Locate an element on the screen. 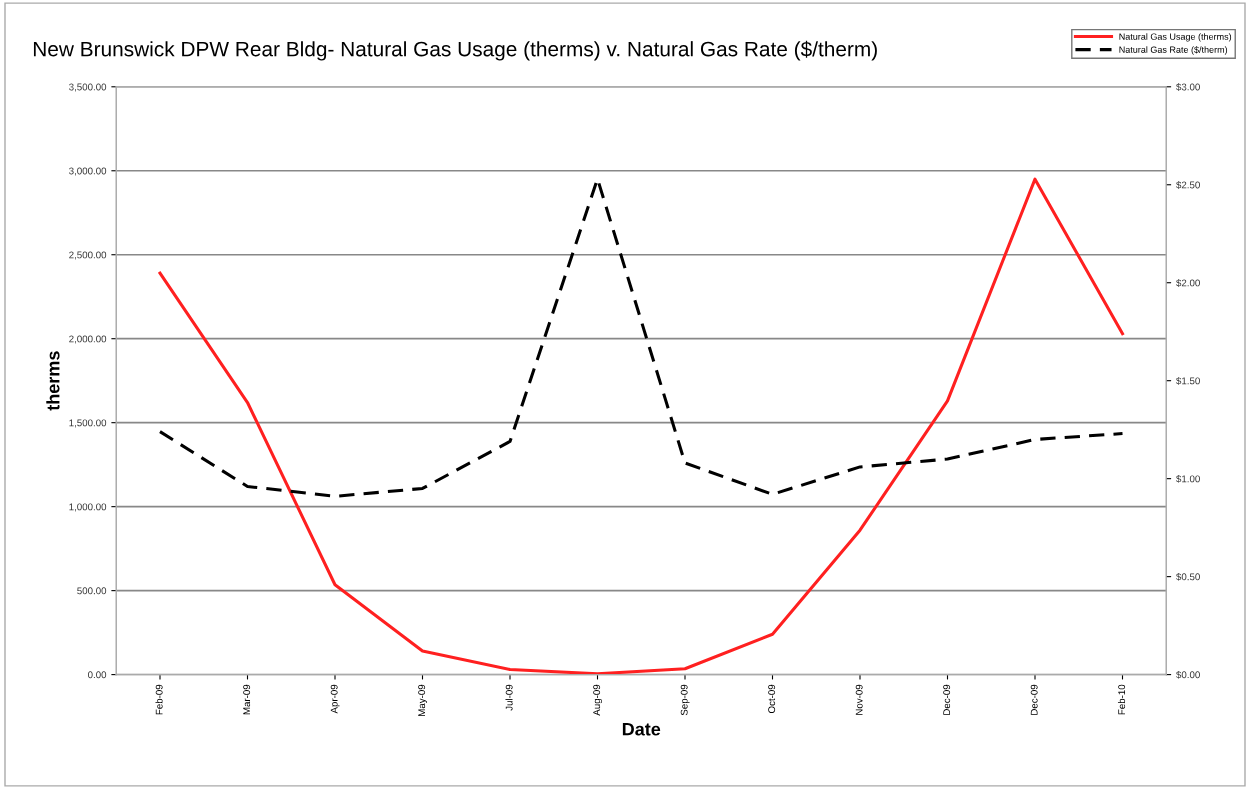 Image resolution: width=1250 pixels, height=789 pixels. legend-label: Natural Gas Rate ($/therm) is located at coordinates (1173, 50).